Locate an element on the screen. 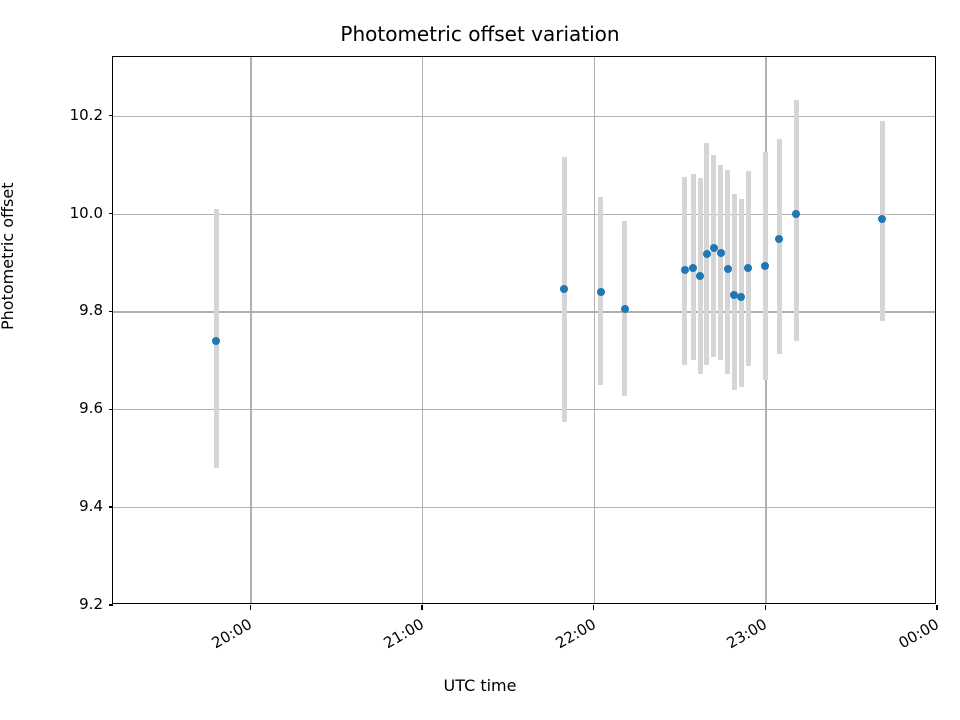  x-axis-label: UTC time is located at coordinates (480, 685).